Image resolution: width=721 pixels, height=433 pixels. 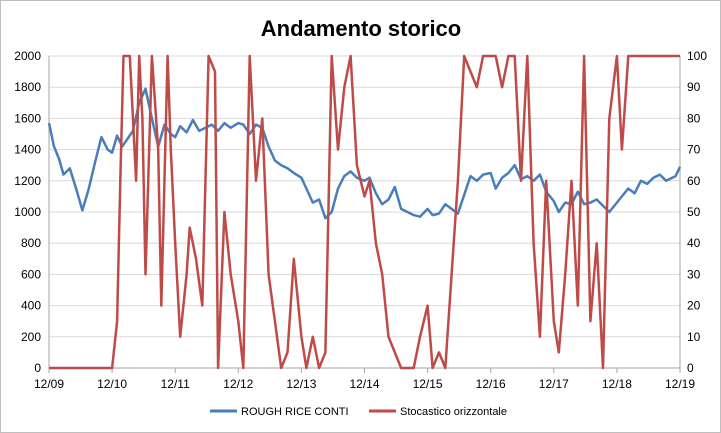 What do you see at coordinates (31, 306) in the screenshot?
I see `y-left-tick-label: 400` at bounding box center [31, 306].